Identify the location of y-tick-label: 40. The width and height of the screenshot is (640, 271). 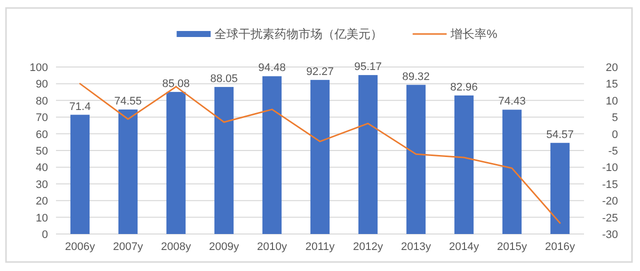
(42, 168).